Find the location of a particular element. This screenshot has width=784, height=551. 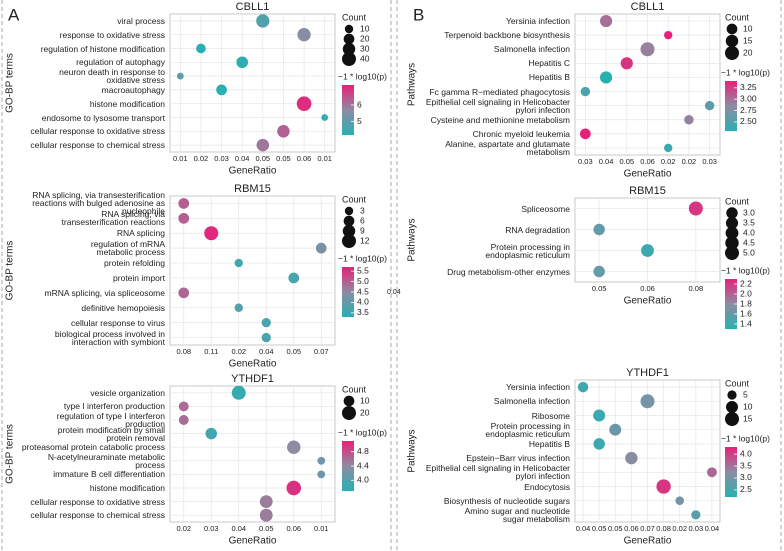

colorbar-label: 3.25 is located at coordinates (748, 87).